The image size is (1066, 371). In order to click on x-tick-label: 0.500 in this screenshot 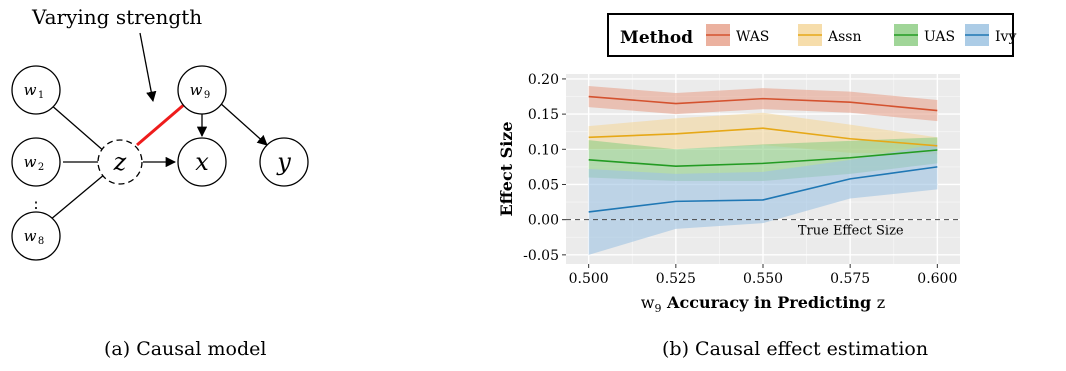, I will do `click(589, 279)`.